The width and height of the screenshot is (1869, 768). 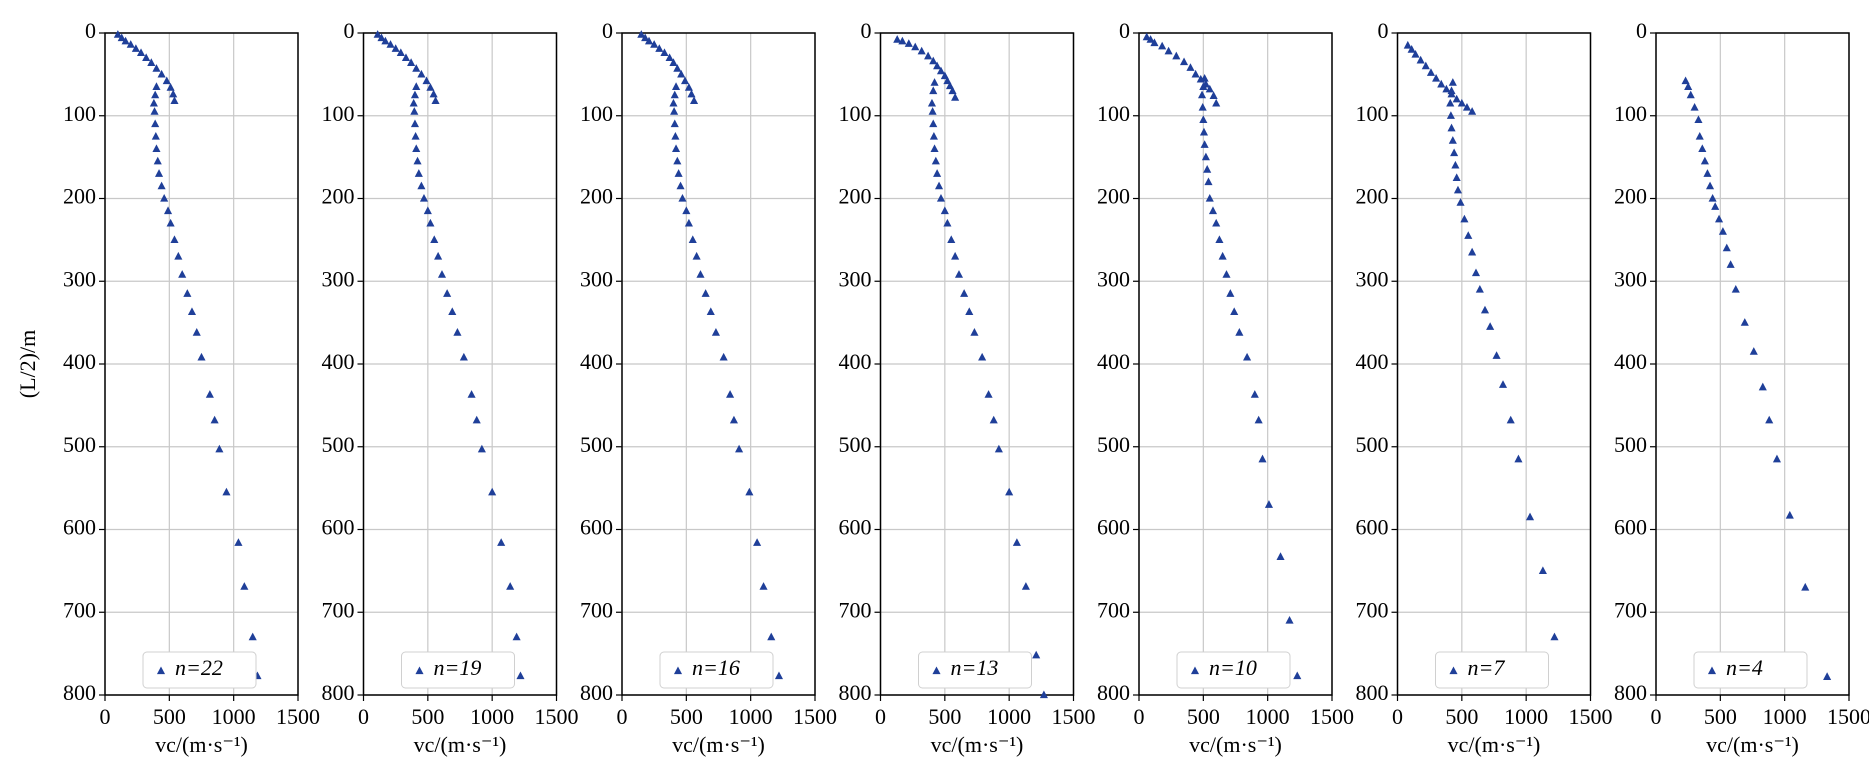 I want to click on legend-marker, so click(x=1712, y=670).